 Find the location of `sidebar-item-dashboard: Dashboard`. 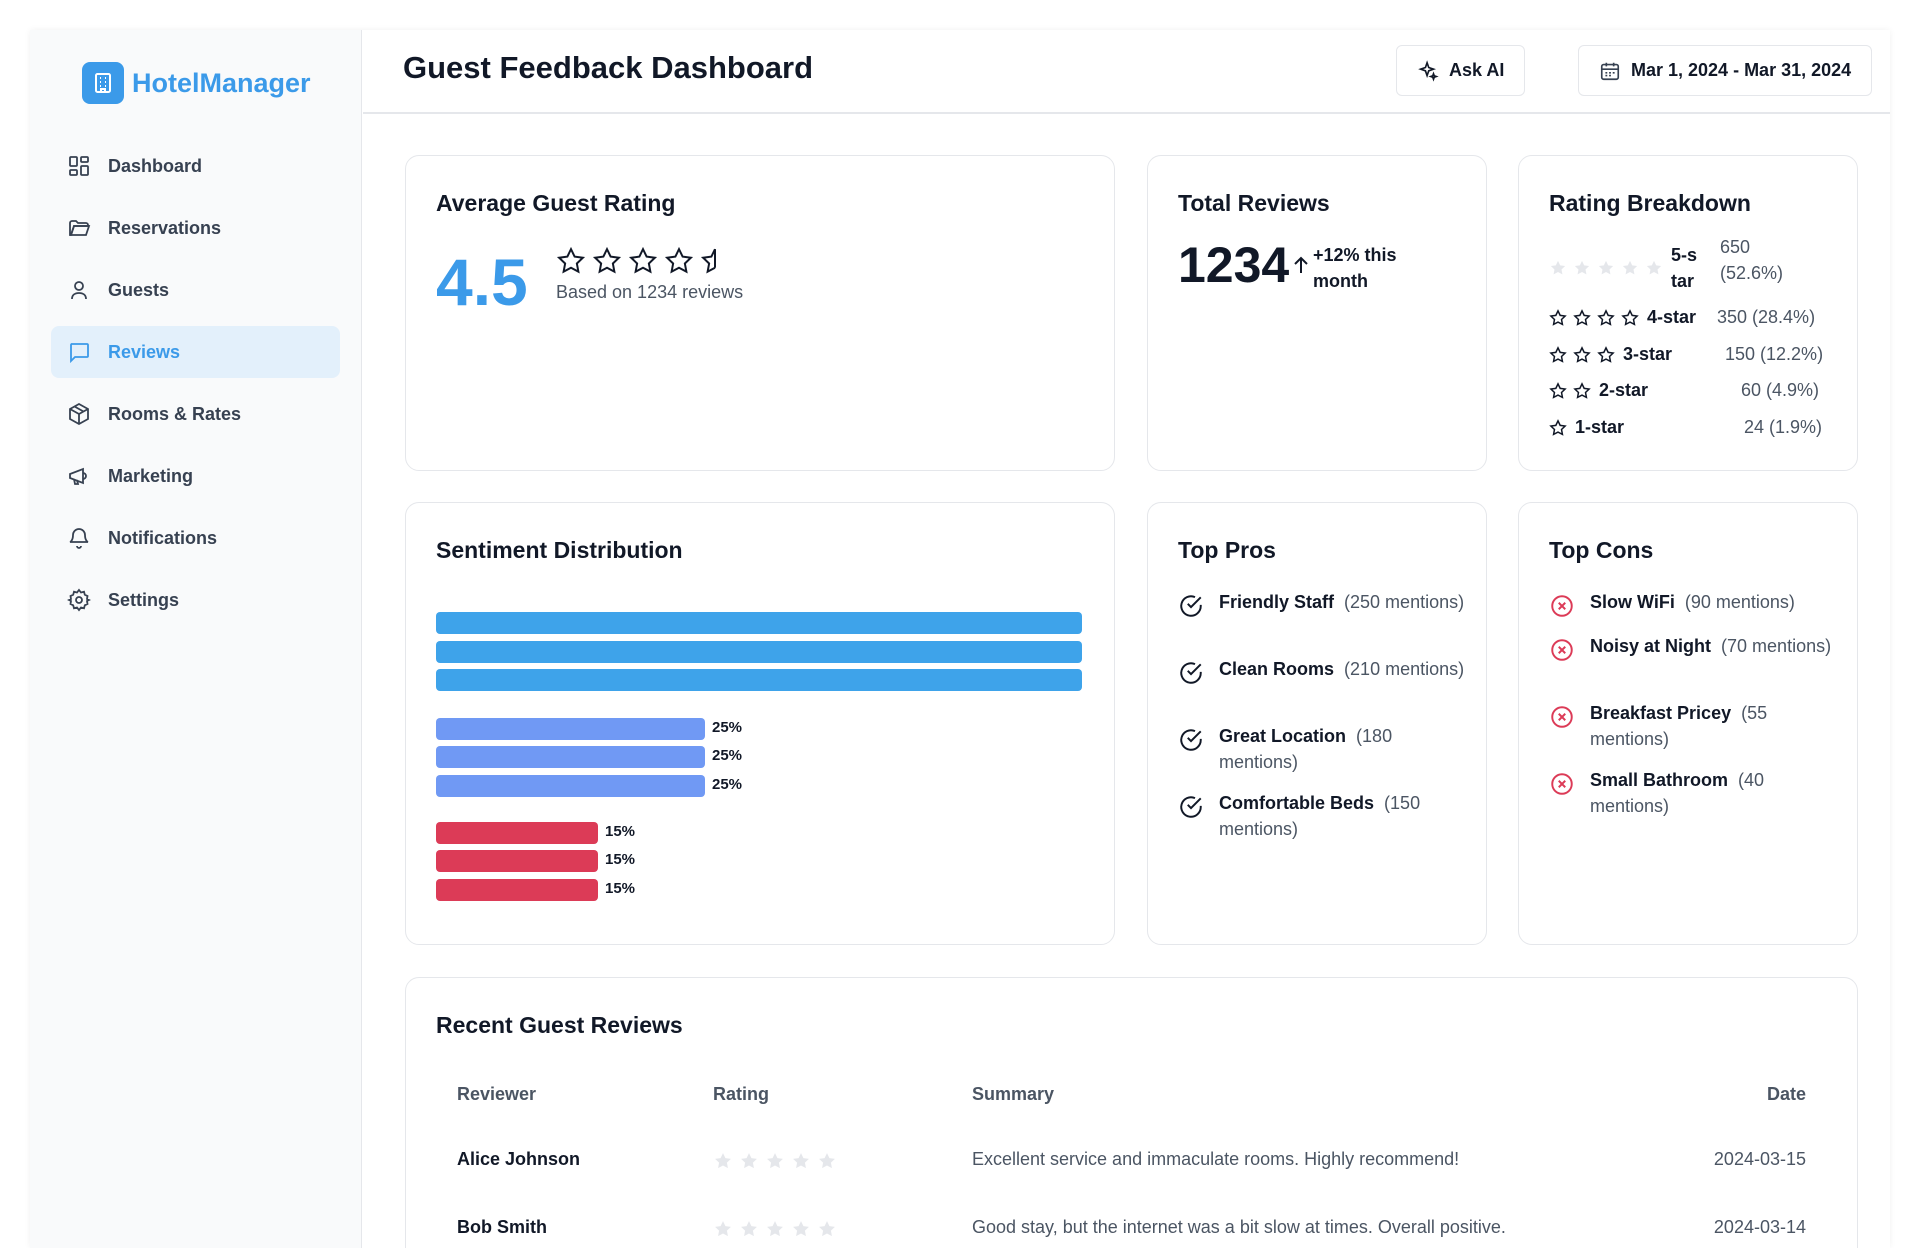

sidebar-item-dashboard: Dashboard is located at coordinates (195, 166).